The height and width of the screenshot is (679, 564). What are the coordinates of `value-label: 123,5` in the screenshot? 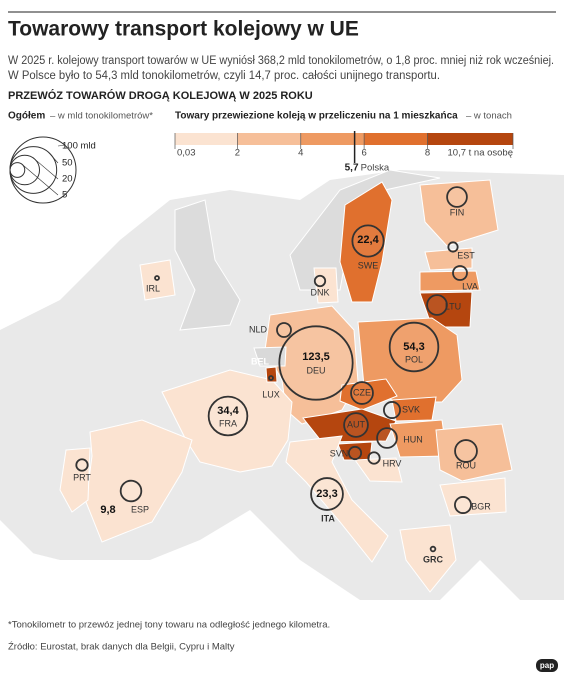 It's located at (316, 357).